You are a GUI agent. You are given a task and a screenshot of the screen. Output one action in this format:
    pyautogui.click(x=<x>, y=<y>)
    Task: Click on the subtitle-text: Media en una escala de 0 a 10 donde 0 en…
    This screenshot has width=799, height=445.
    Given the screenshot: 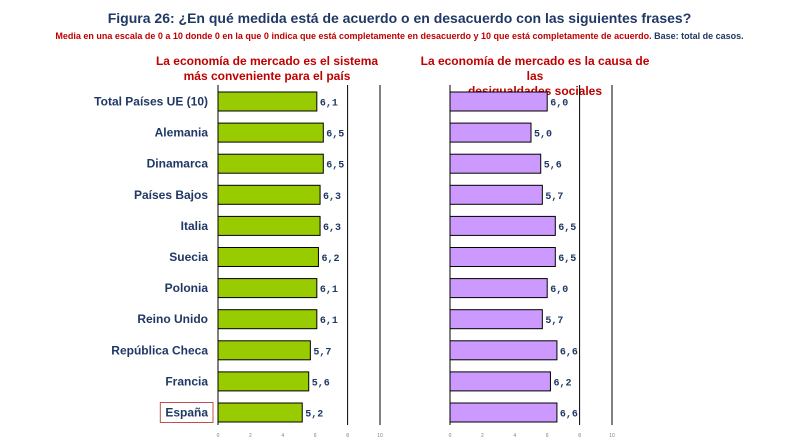 What is the action you would take?
    pyautogui.click(x=353, y=36)
    